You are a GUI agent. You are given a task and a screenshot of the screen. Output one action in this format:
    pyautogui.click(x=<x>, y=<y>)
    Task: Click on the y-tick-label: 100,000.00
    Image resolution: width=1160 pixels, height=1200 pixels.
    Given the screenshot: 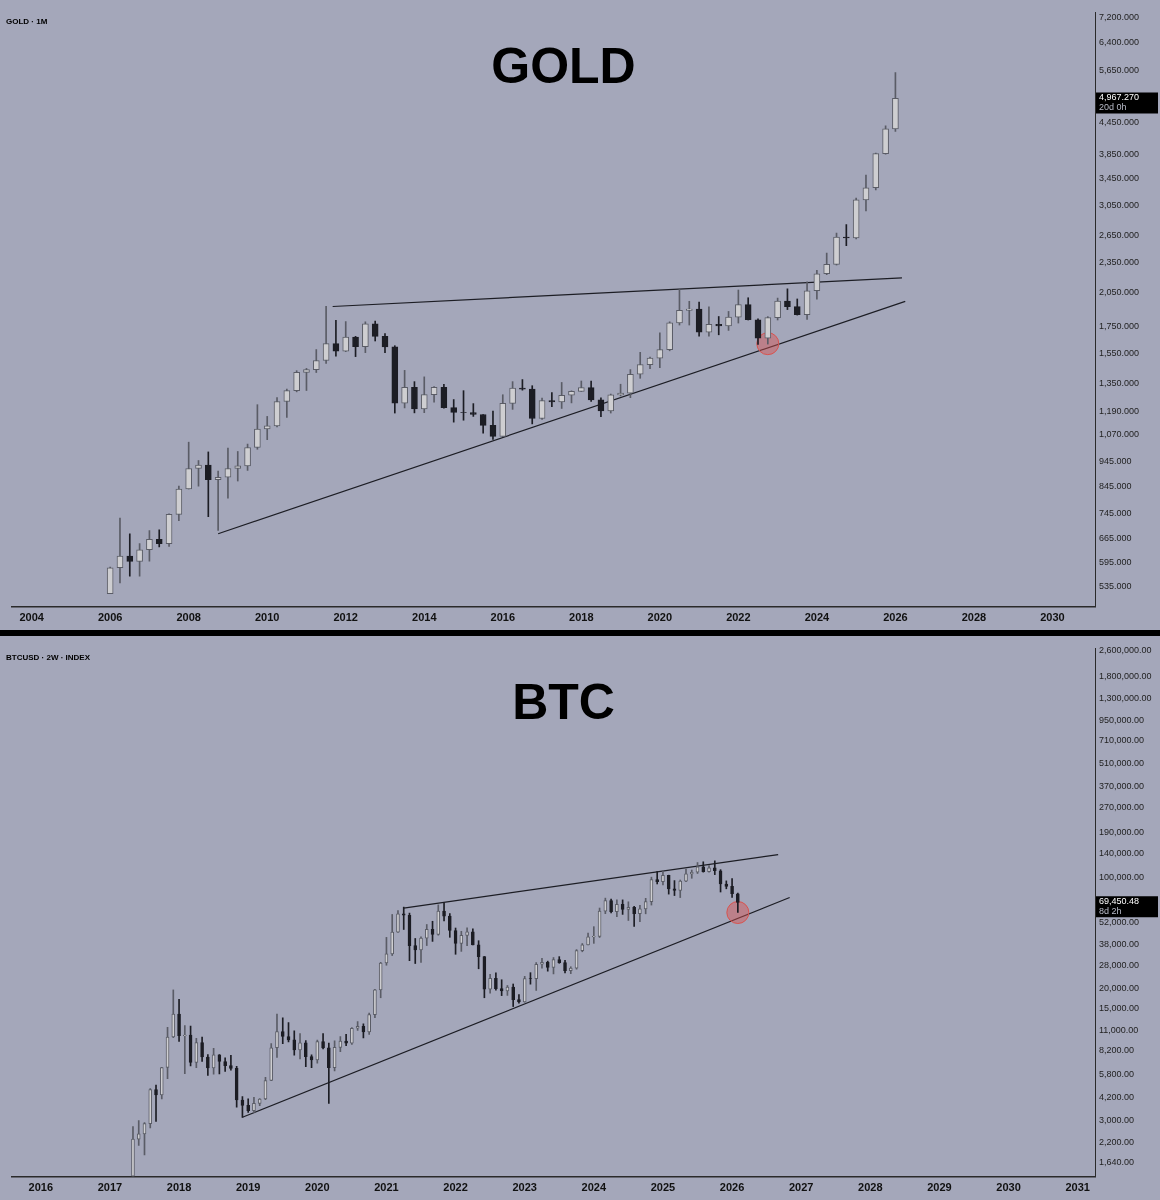 What is the action you would take?
    pyautogui.click(x=1122, y=876)
    